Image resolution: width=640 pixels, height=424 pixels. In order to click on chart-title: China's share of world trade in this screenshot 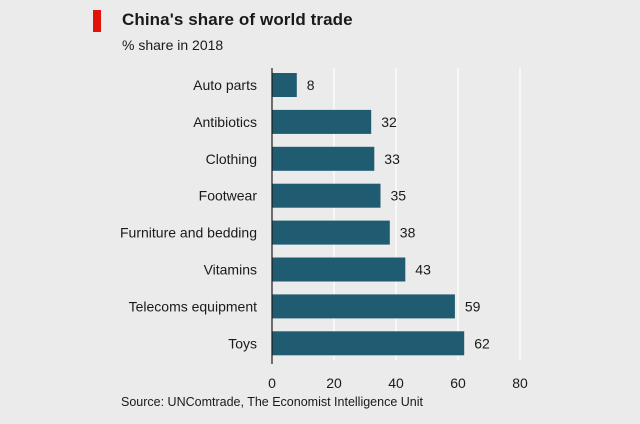, I will do `click(237, 19)`.